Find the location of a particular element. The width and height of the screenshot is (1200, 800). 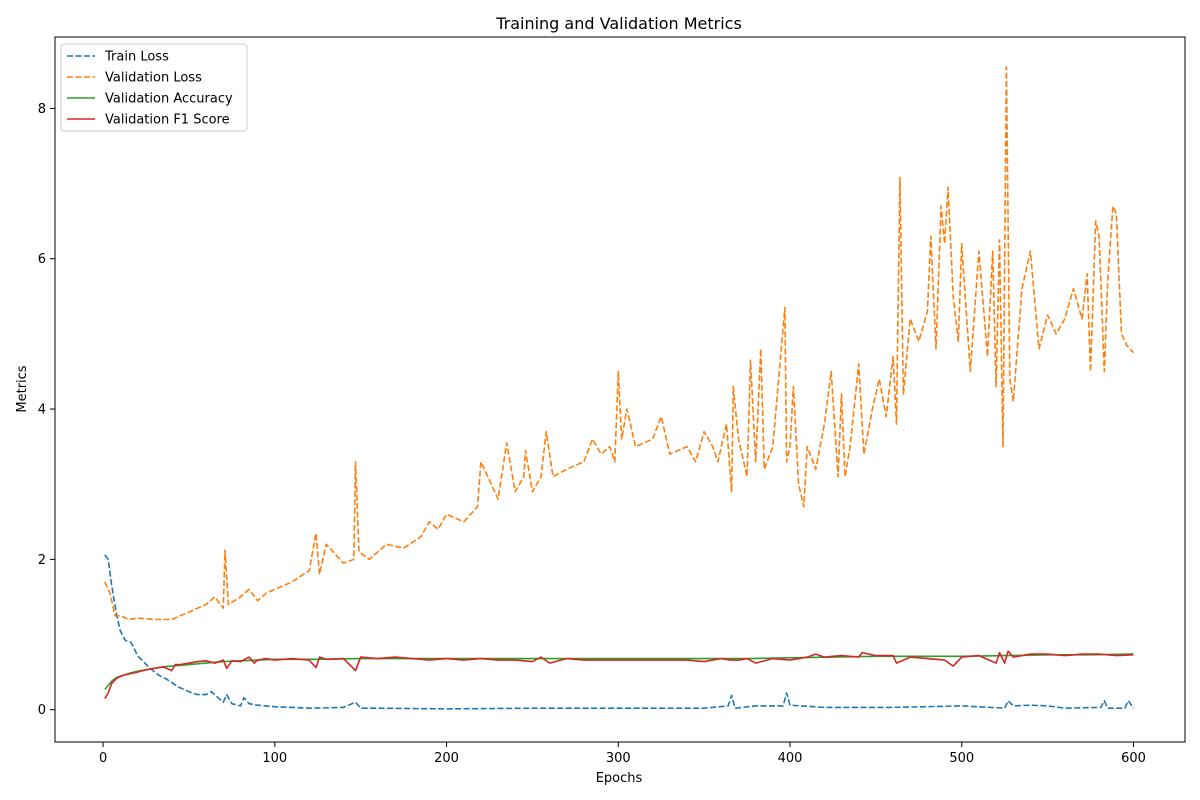

y-tick-label: 8 is located at coordinates (42, 109).